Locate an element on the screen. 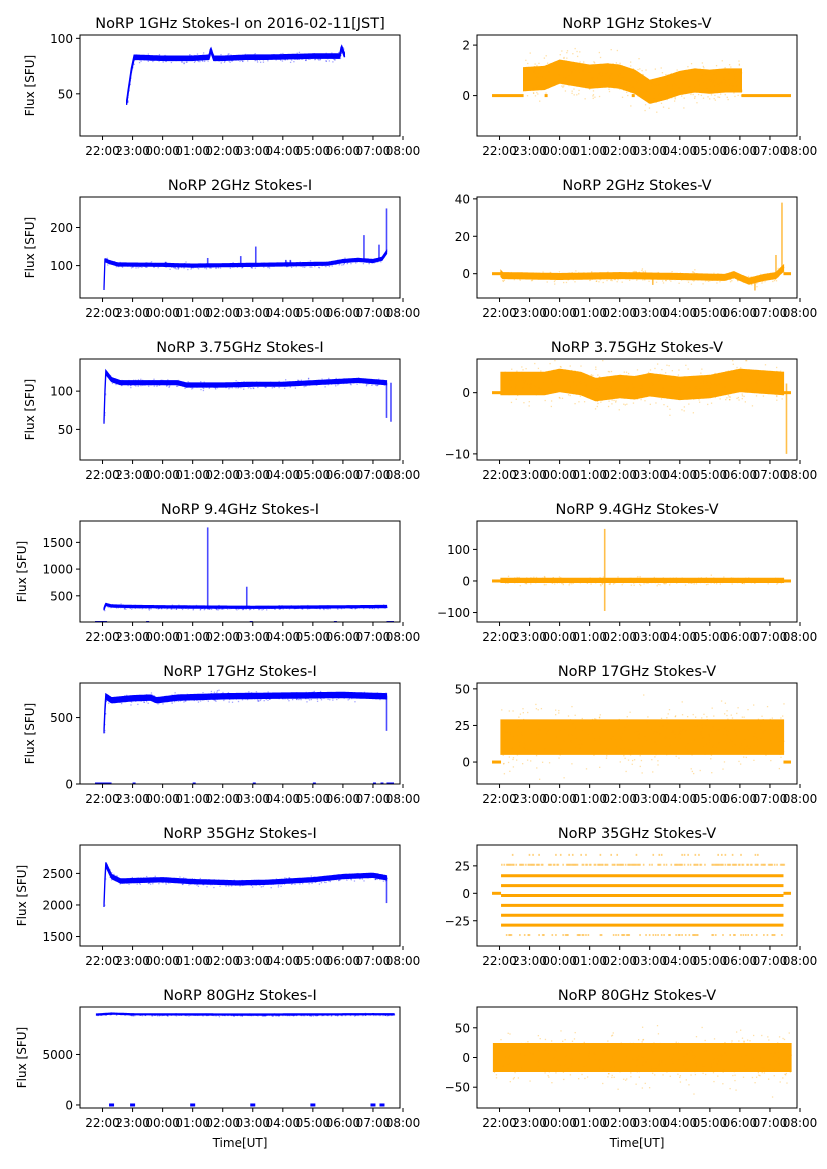  x-tick-label: 06:00 is located at coordinates (740, 313).